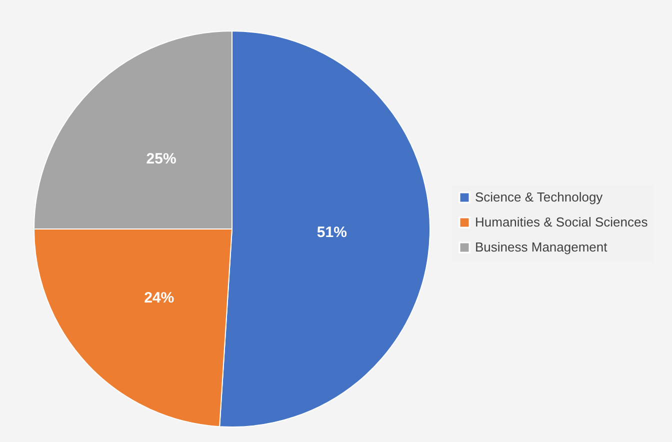 Image resolution: width=672 pixels, height=442 pixels. I want to click on data-label: 25%, so click(161, 159).